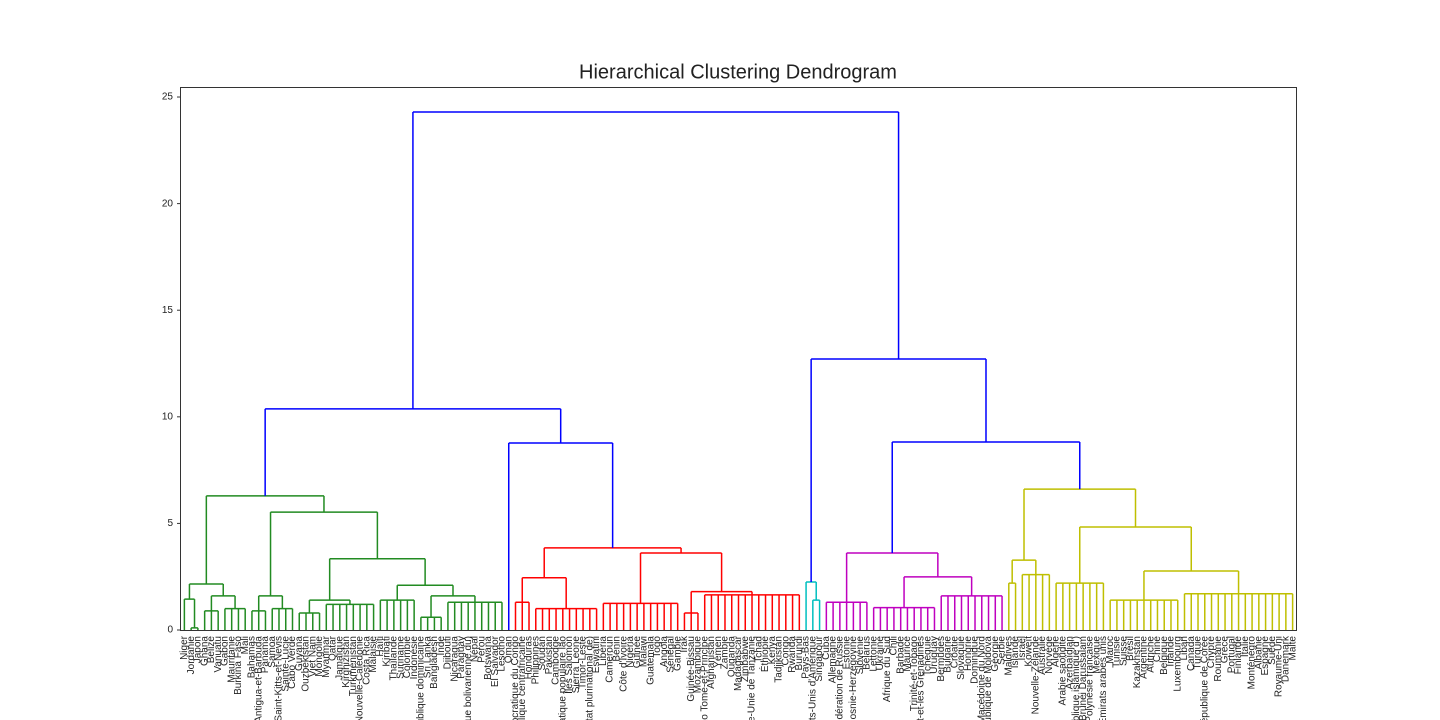 The height and width of the screenshot is (720, 1440). What do you see at coordinates (880, 653) in the screenshot?
I see `leaf-label: Ukraine` at bounding box center [880, 653].